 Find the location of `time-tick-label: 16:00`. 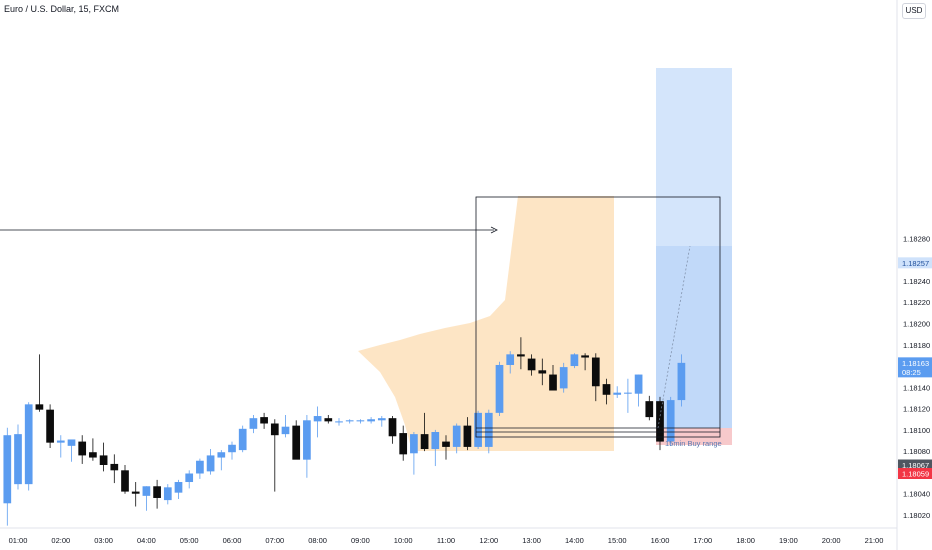

time-tick-label: 16:00 is located at coordinates (660, 540).